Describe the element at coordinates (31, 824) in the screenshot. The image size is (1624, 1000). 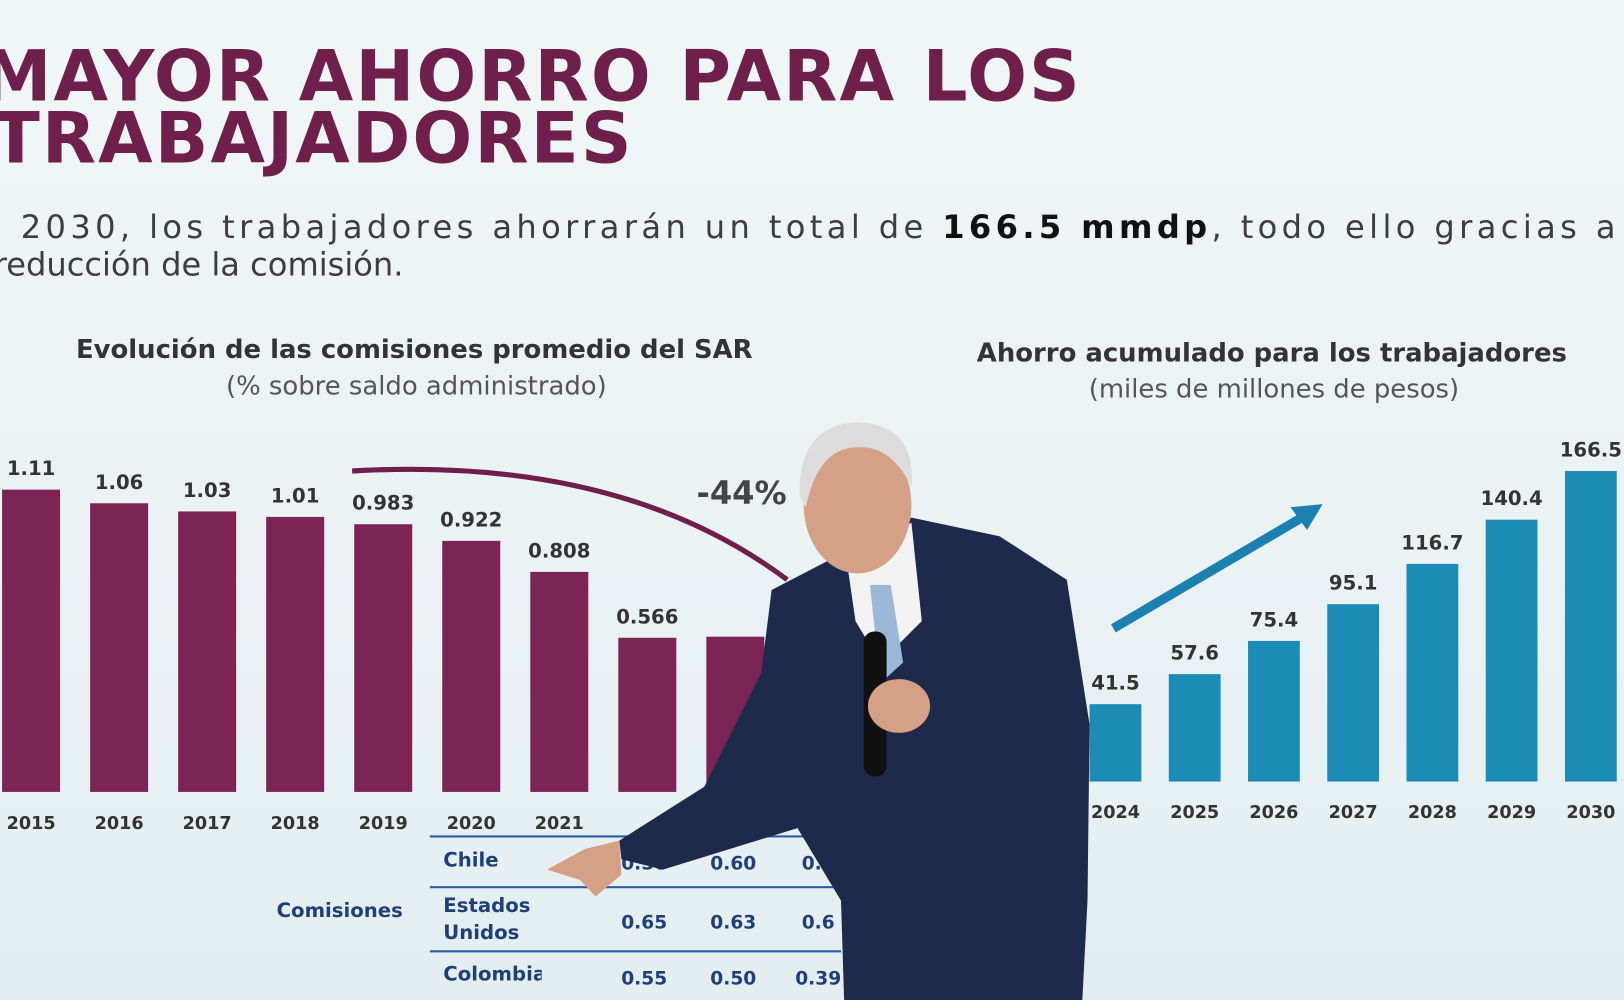
I see `x-tick-label: 2015` at that location.